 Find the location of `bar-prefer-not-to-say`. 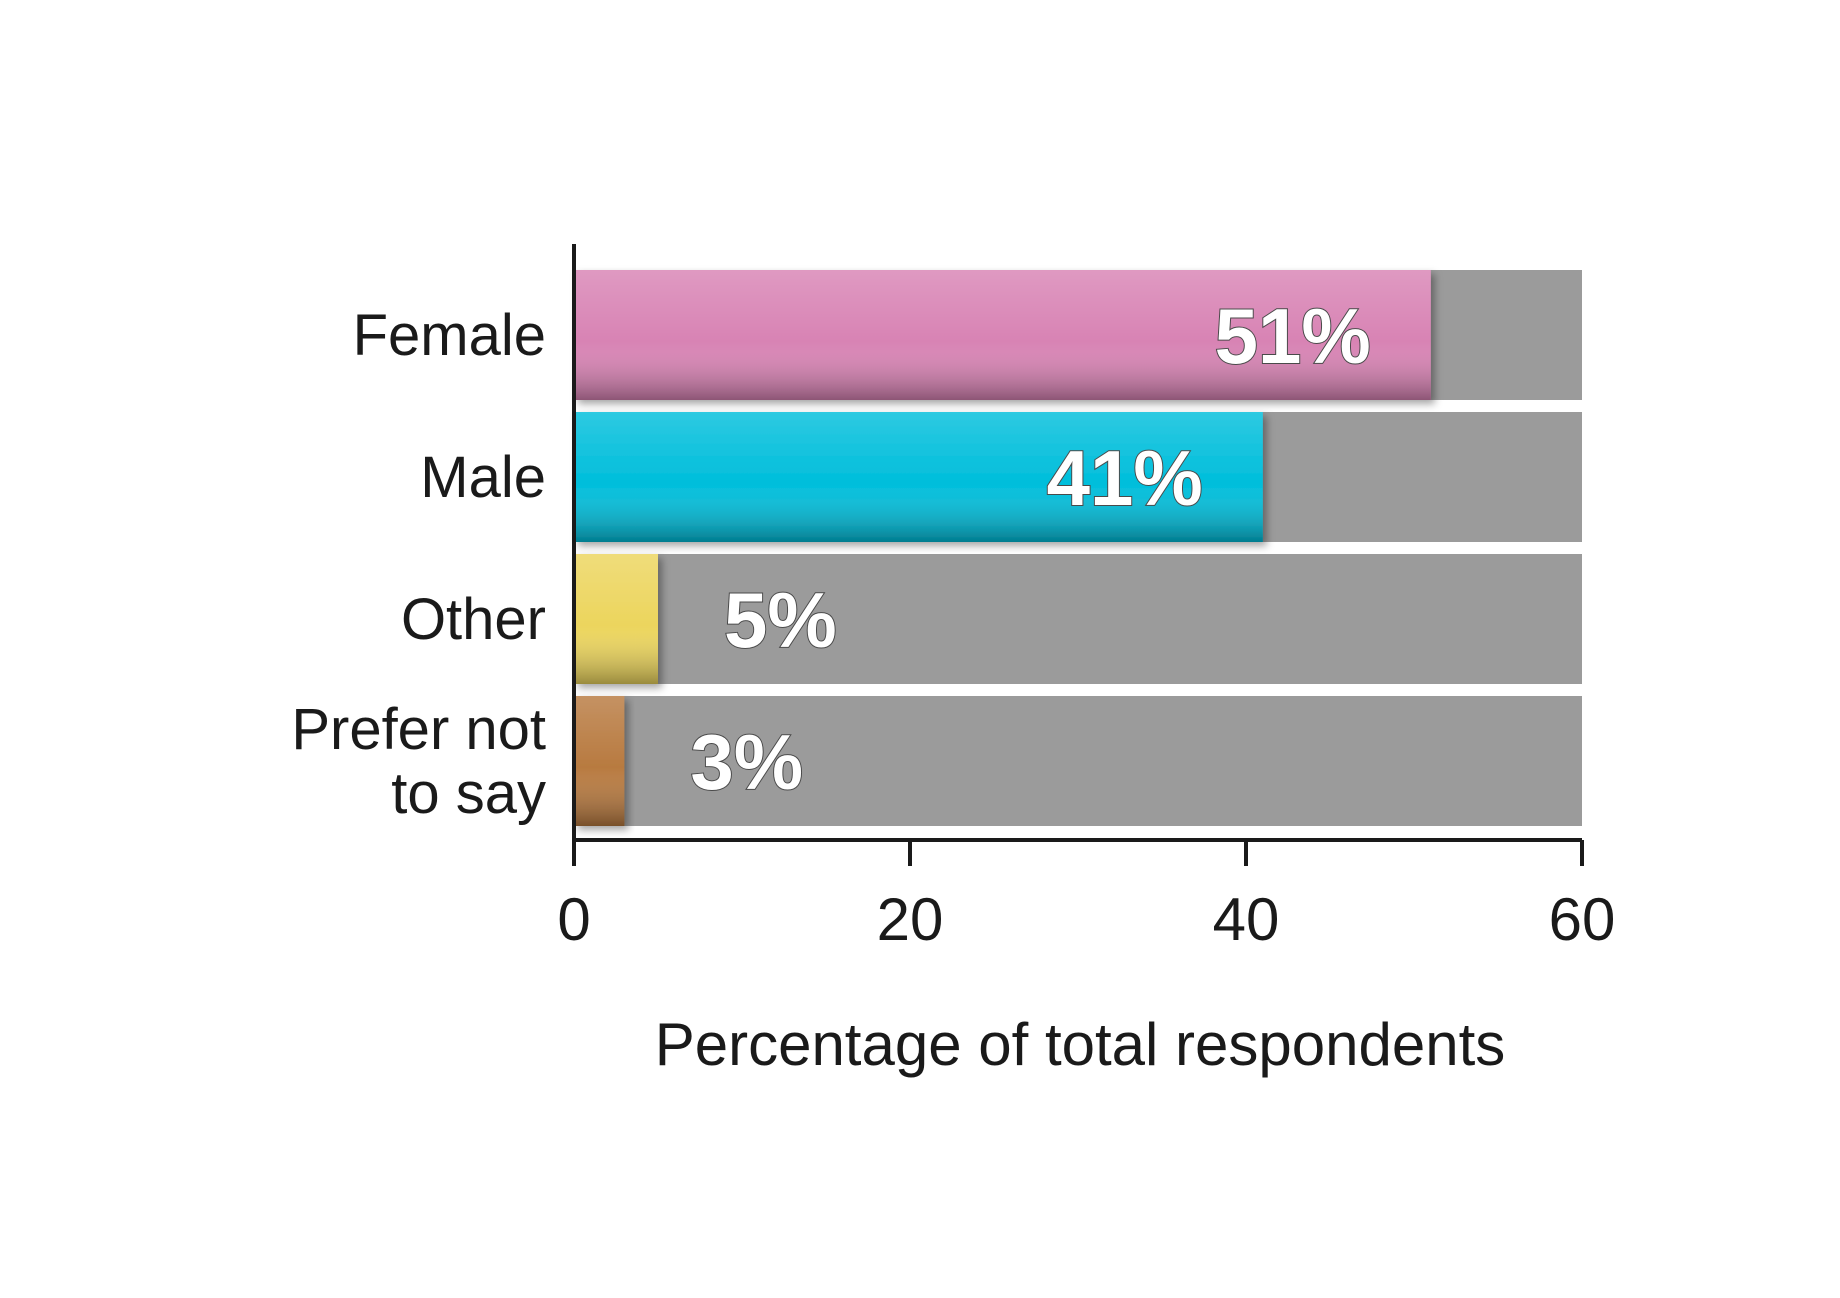

bar-prefer-not-to-say is located at coordinates (599, 761).